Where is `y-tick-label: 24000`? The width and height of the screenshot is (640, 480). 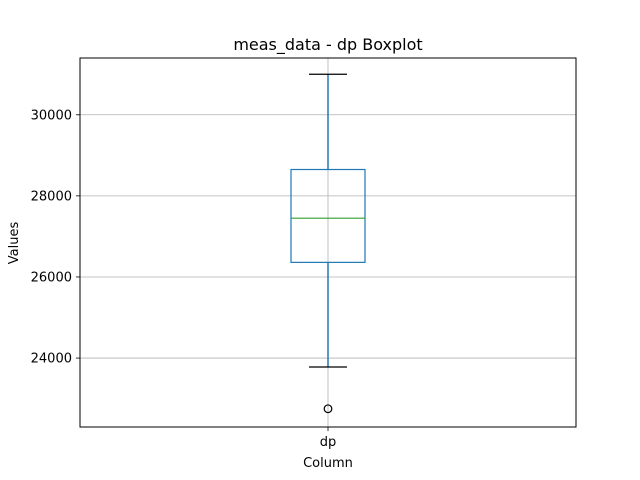 y-tick-label: 24000 is located at coordinates (51, 359).